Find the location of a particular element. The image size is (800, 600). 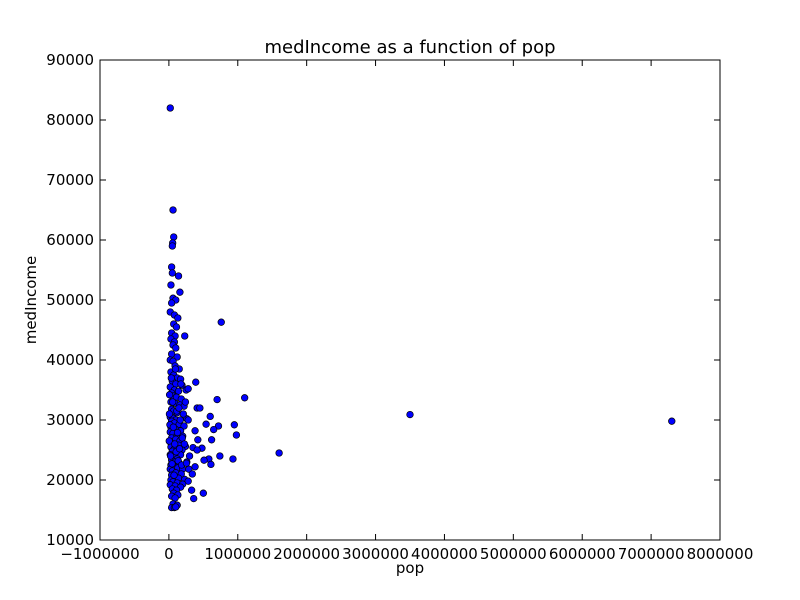

x-tick-label: 8000000 is located at coordinates (720, 554).